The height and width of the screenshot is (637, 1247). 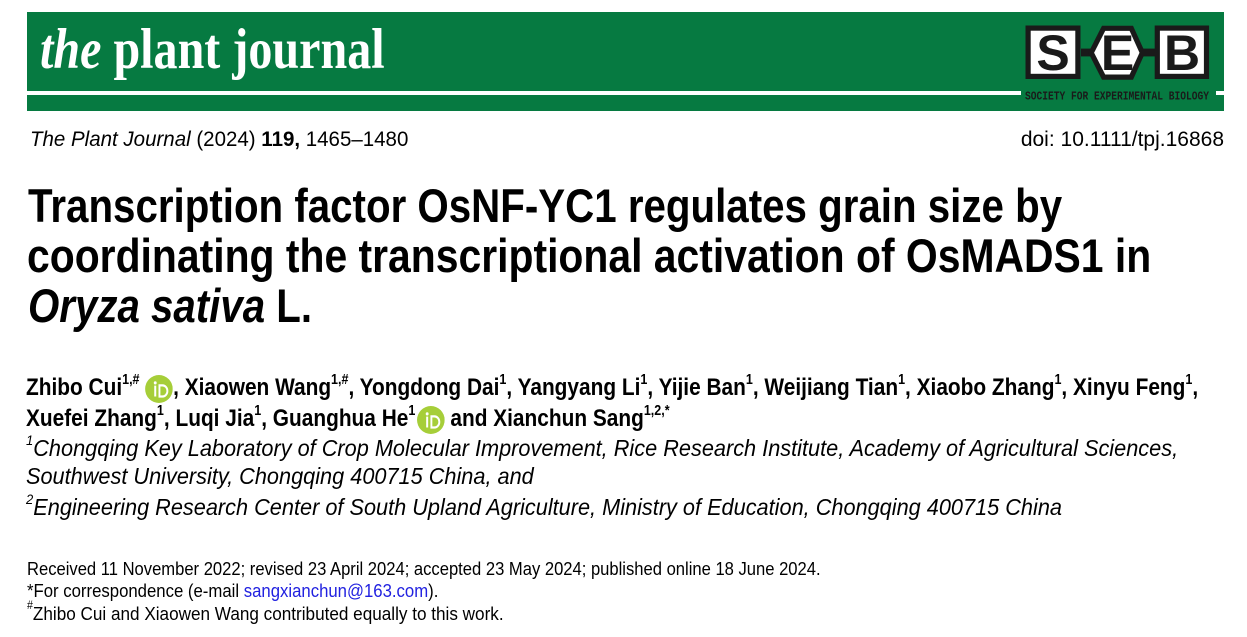 What do you see at coordinates (1052, 53) in the screenshot?
I see `svg-text: S` at bounding box center [1052, 53].